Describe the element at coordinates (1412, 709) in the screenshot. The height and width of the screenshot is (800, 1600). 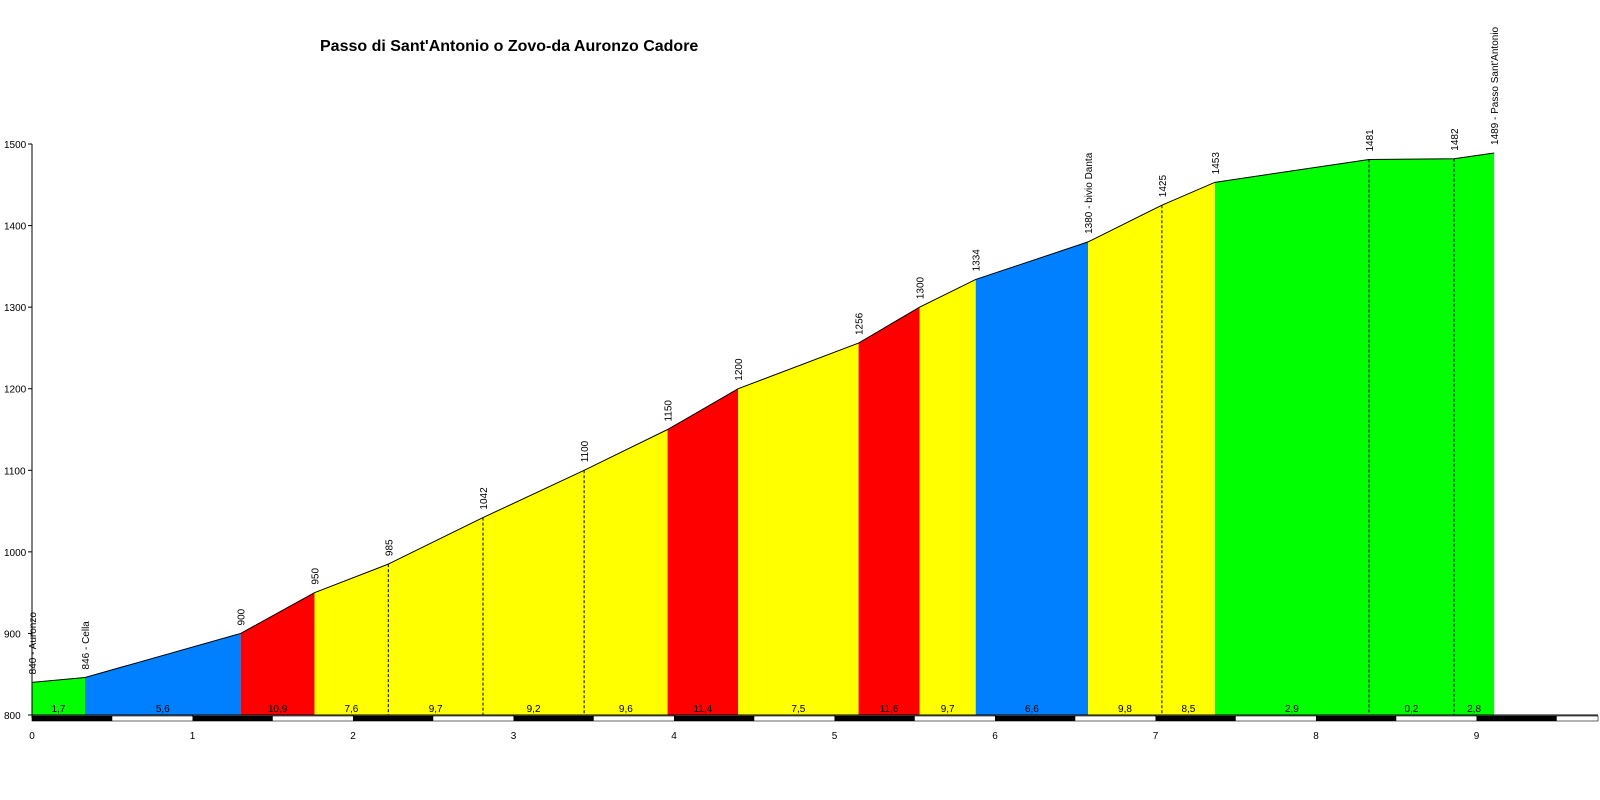
I see `gradient-label-15: 0,2` at that location.